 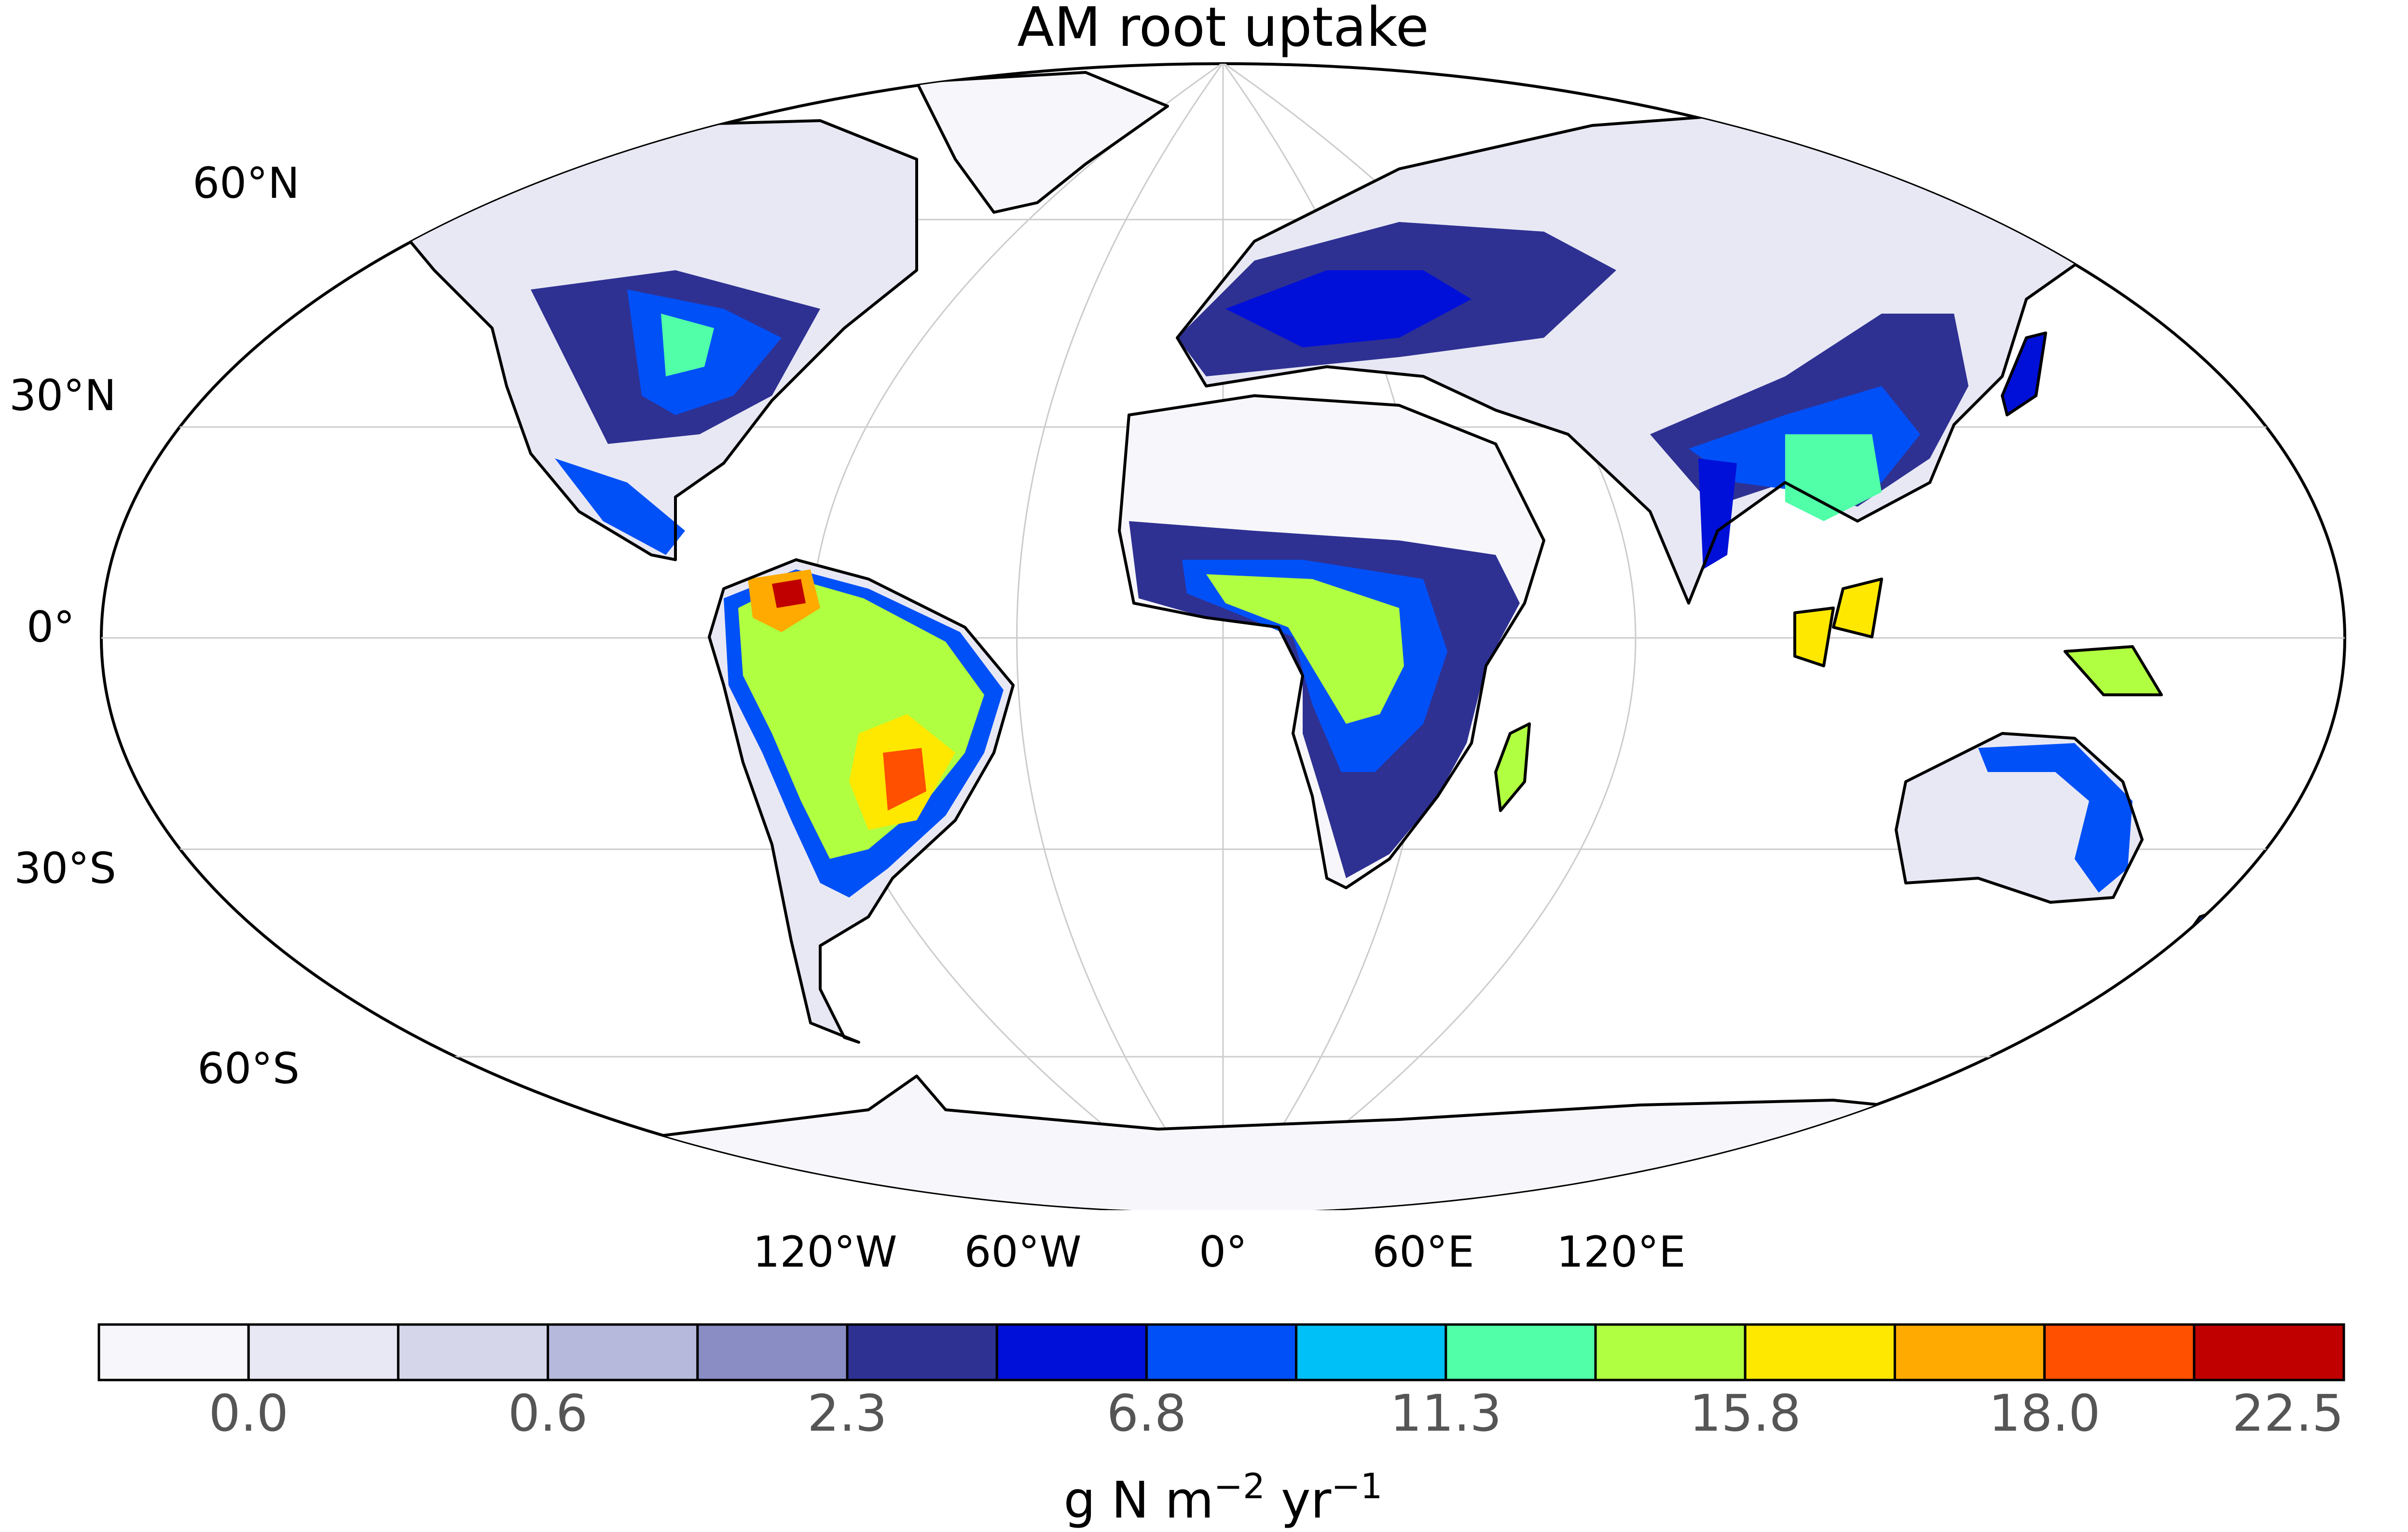 What do you see at coordinates (1042, 142) in the screenshot?
I see `greenland` at bounding box center [1042, 142].